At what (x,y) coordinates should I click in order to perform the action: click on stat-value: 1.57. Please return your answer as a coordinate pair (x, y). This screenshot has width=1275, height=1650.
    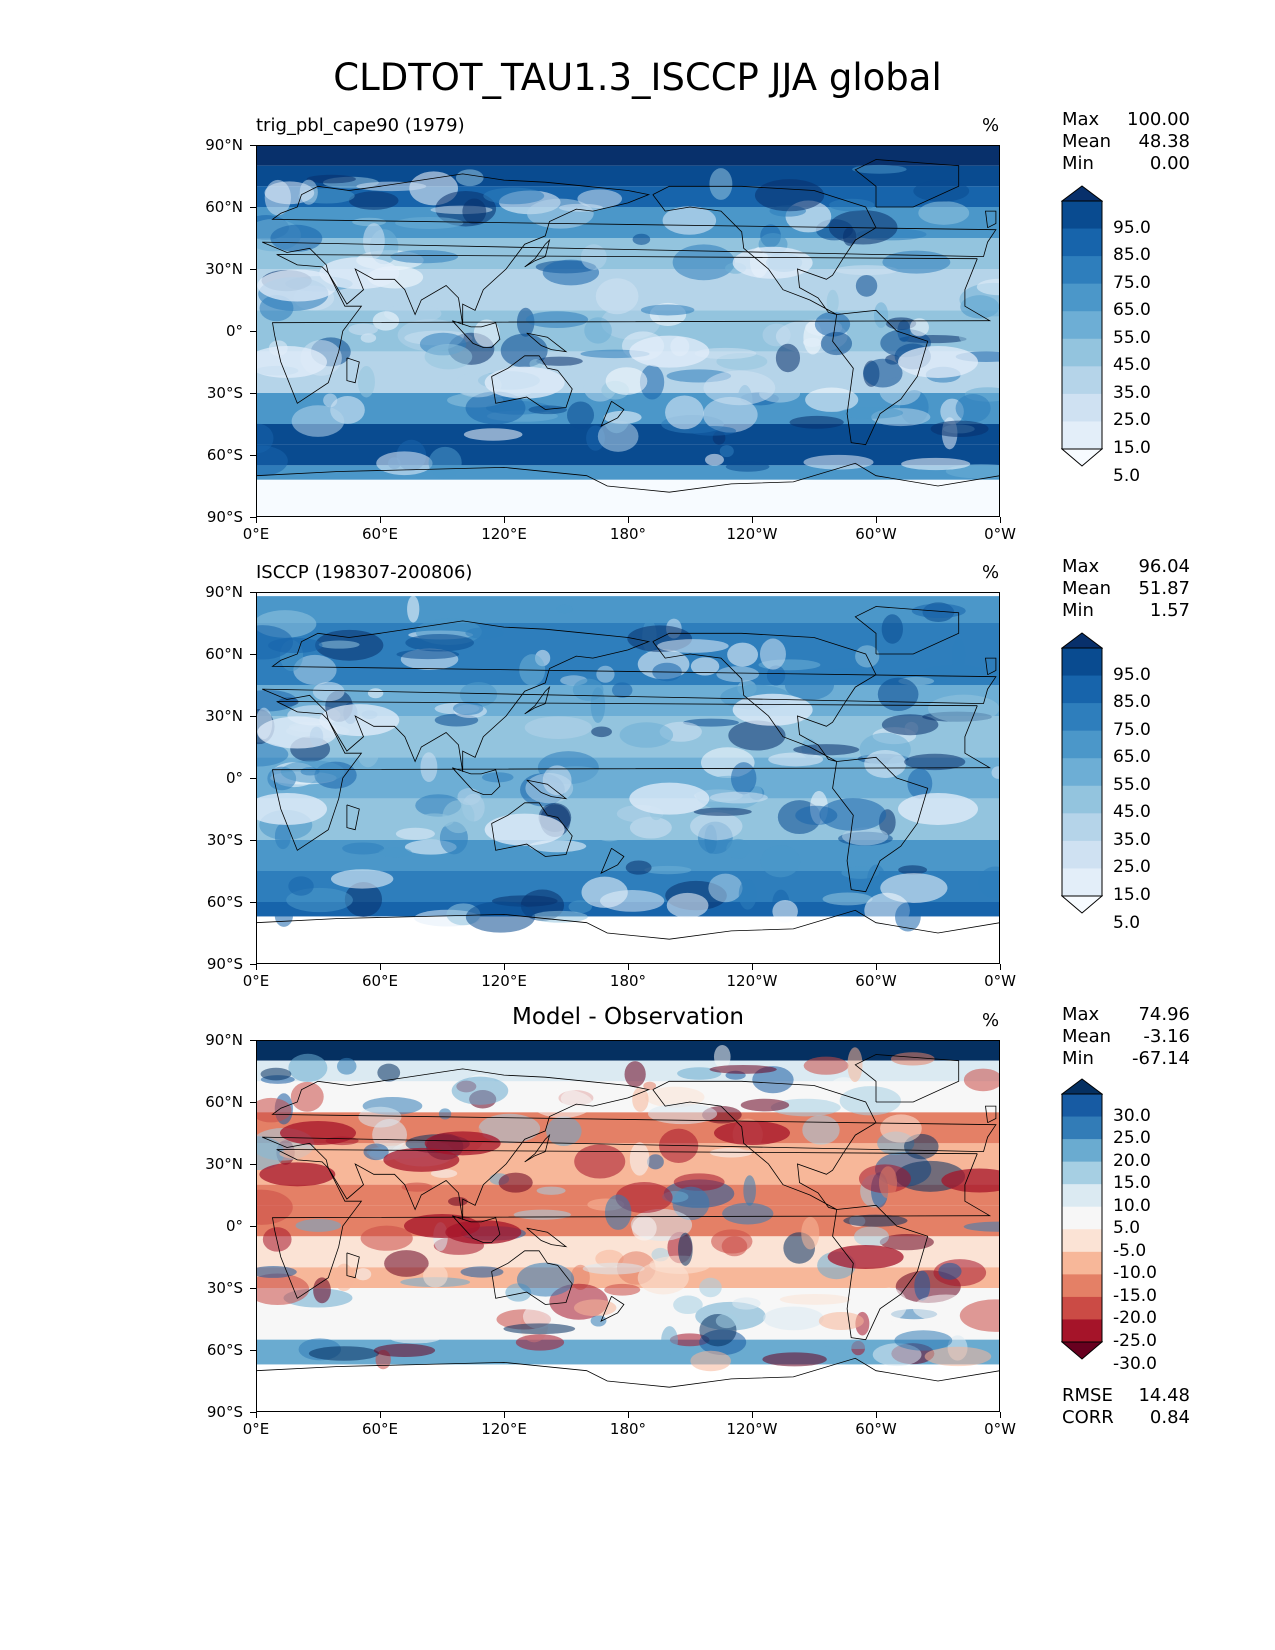
    Looking at the image, I should click on (1169, 610).